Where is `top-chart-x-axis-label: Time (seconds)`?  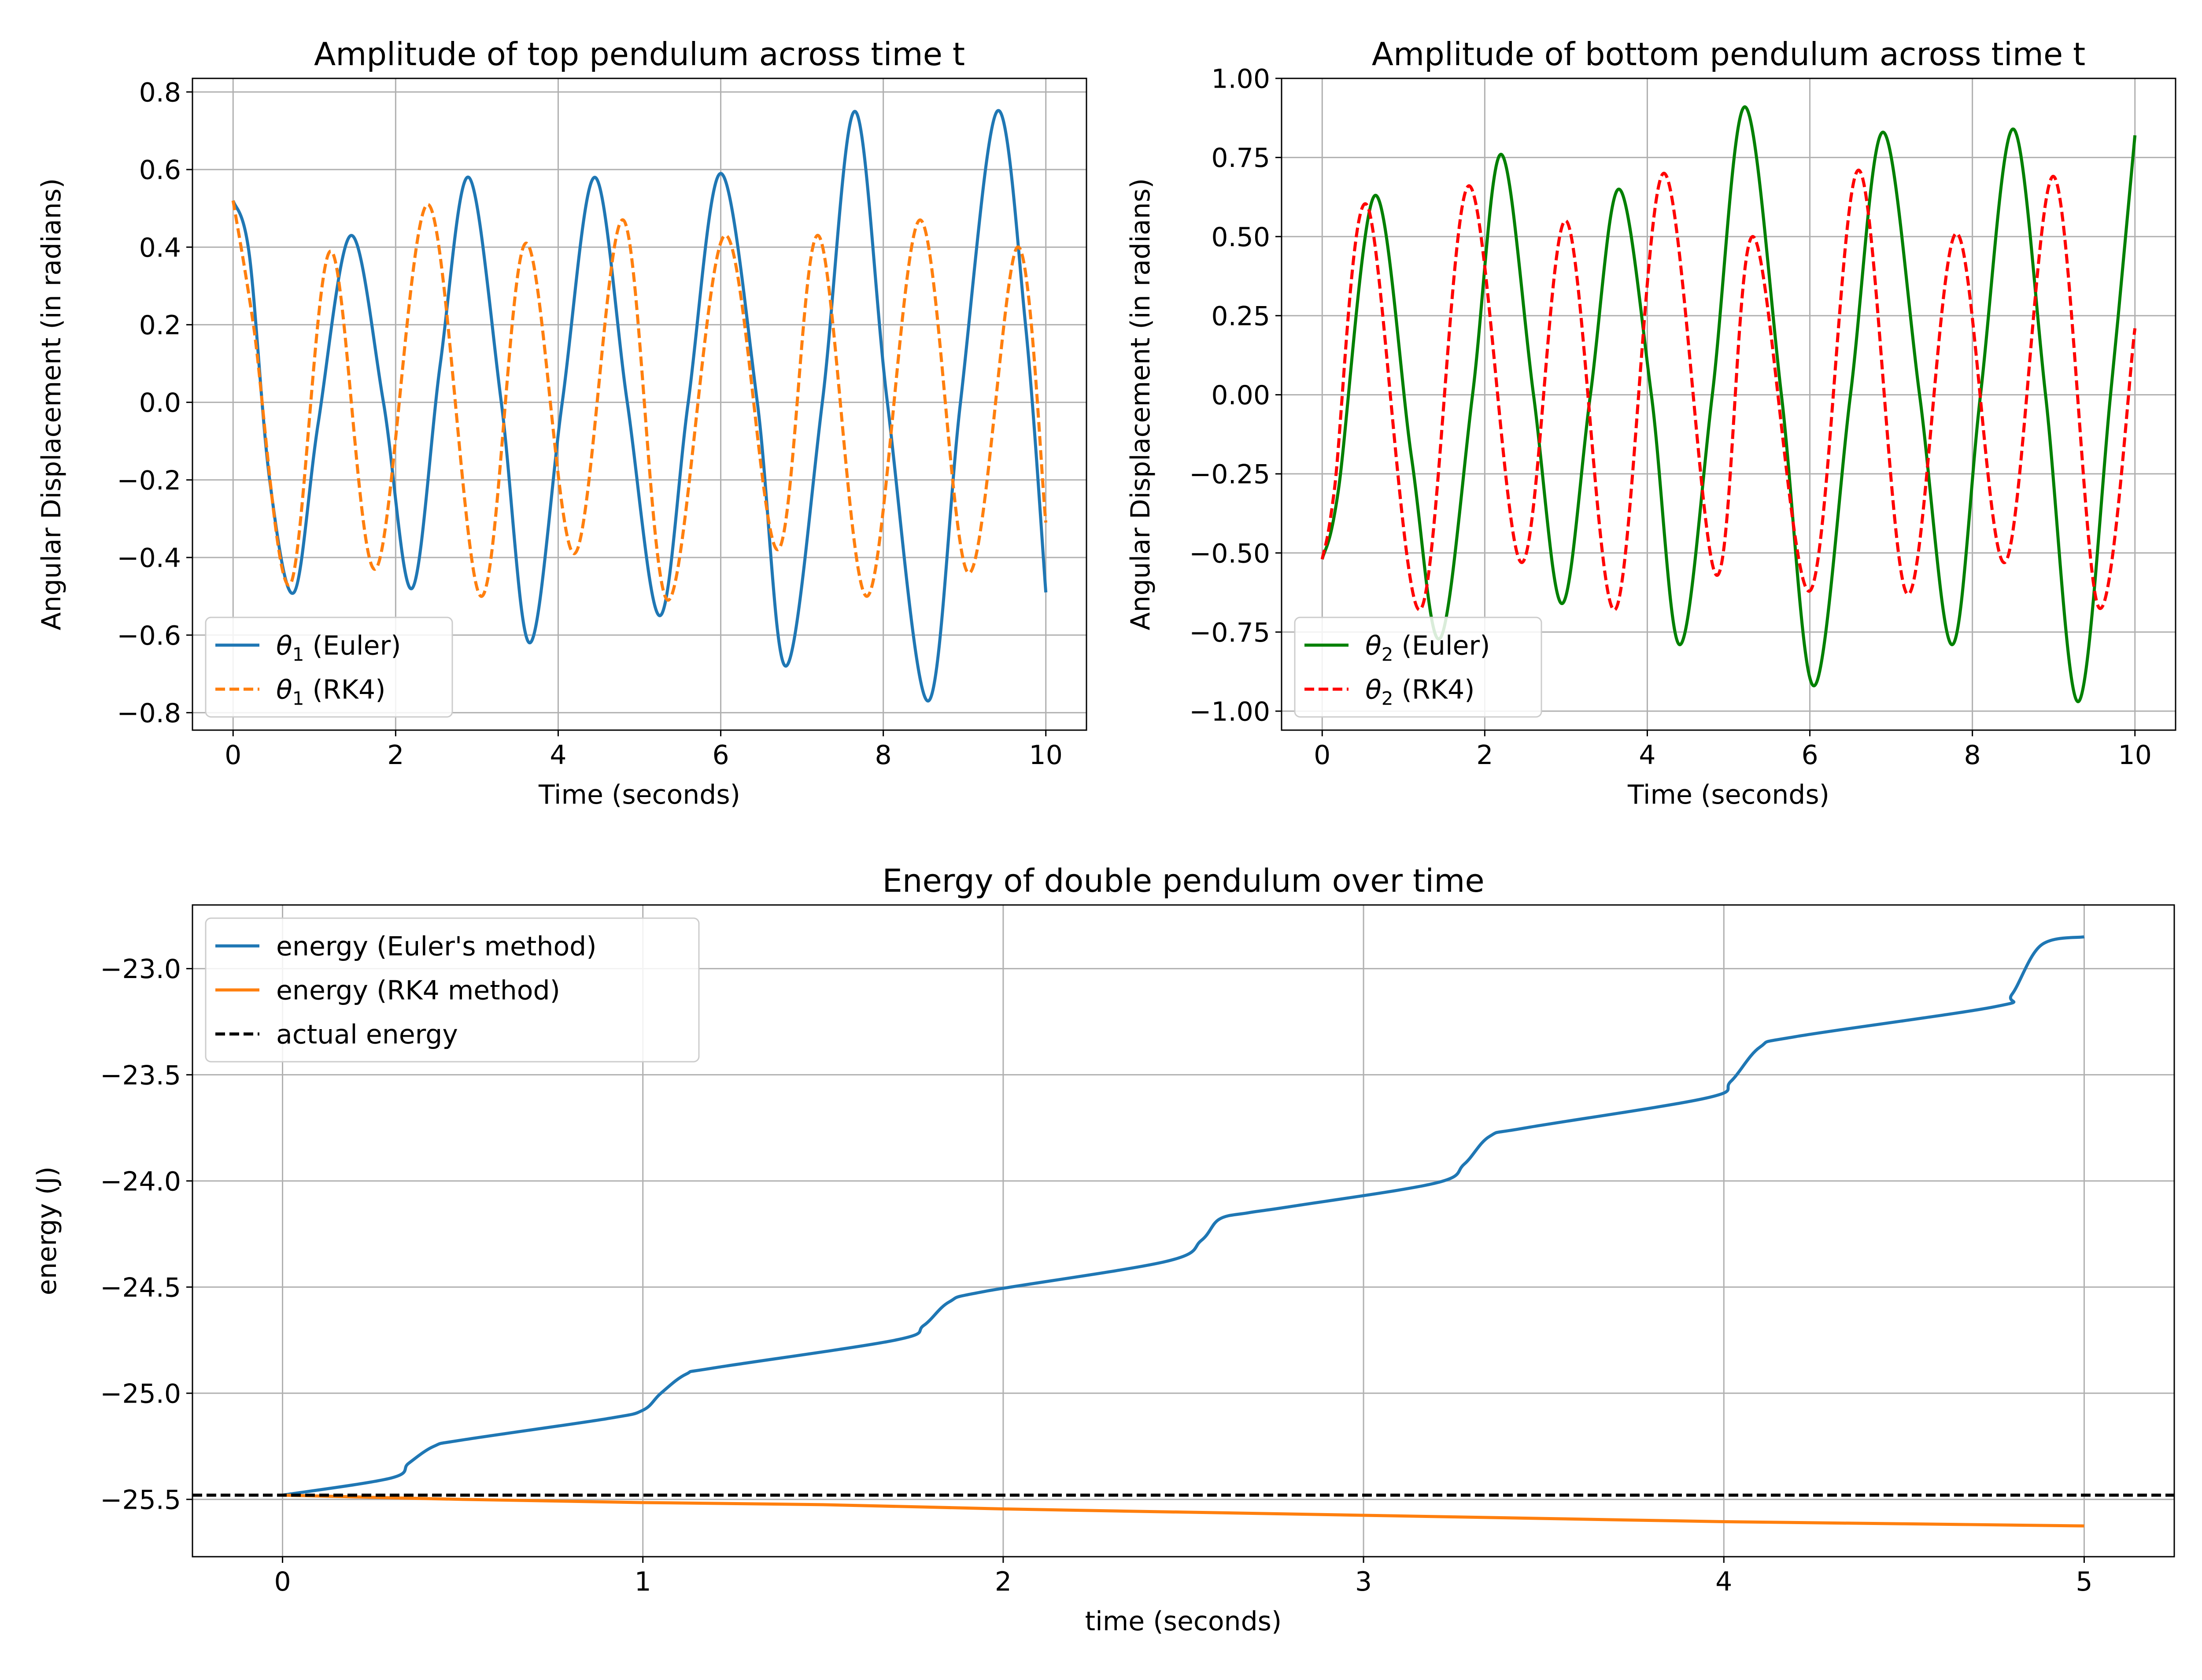 top-chart-x-axis-label: Time (seconds) is located at coordinates (639, 795).